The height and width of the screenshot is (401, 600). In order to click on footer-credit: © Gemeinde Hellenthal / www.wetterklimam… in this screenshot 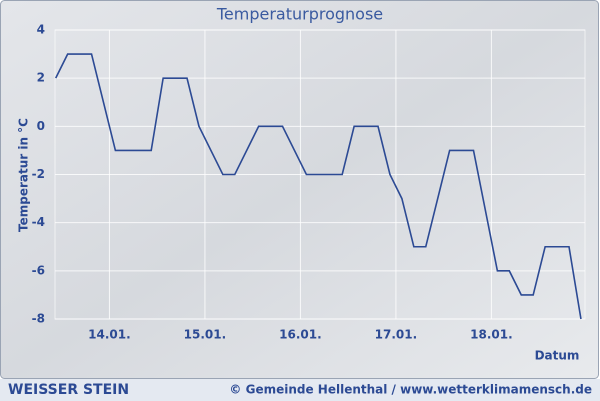, I will do `click(410, 390)`.